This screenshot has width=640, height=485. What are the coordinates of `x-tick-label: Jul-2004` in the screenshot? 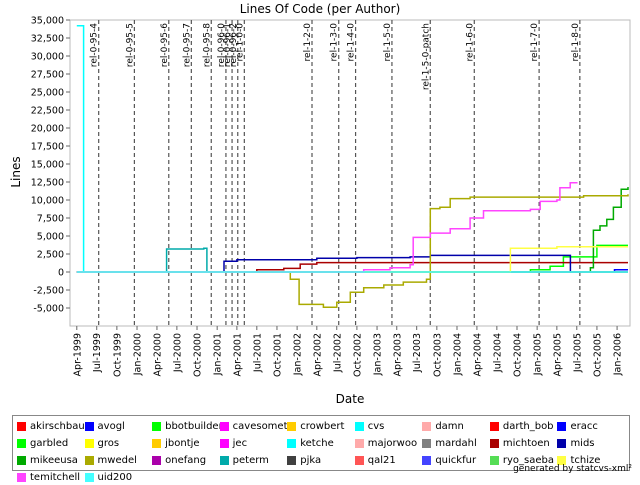 It's located at (497, 353).